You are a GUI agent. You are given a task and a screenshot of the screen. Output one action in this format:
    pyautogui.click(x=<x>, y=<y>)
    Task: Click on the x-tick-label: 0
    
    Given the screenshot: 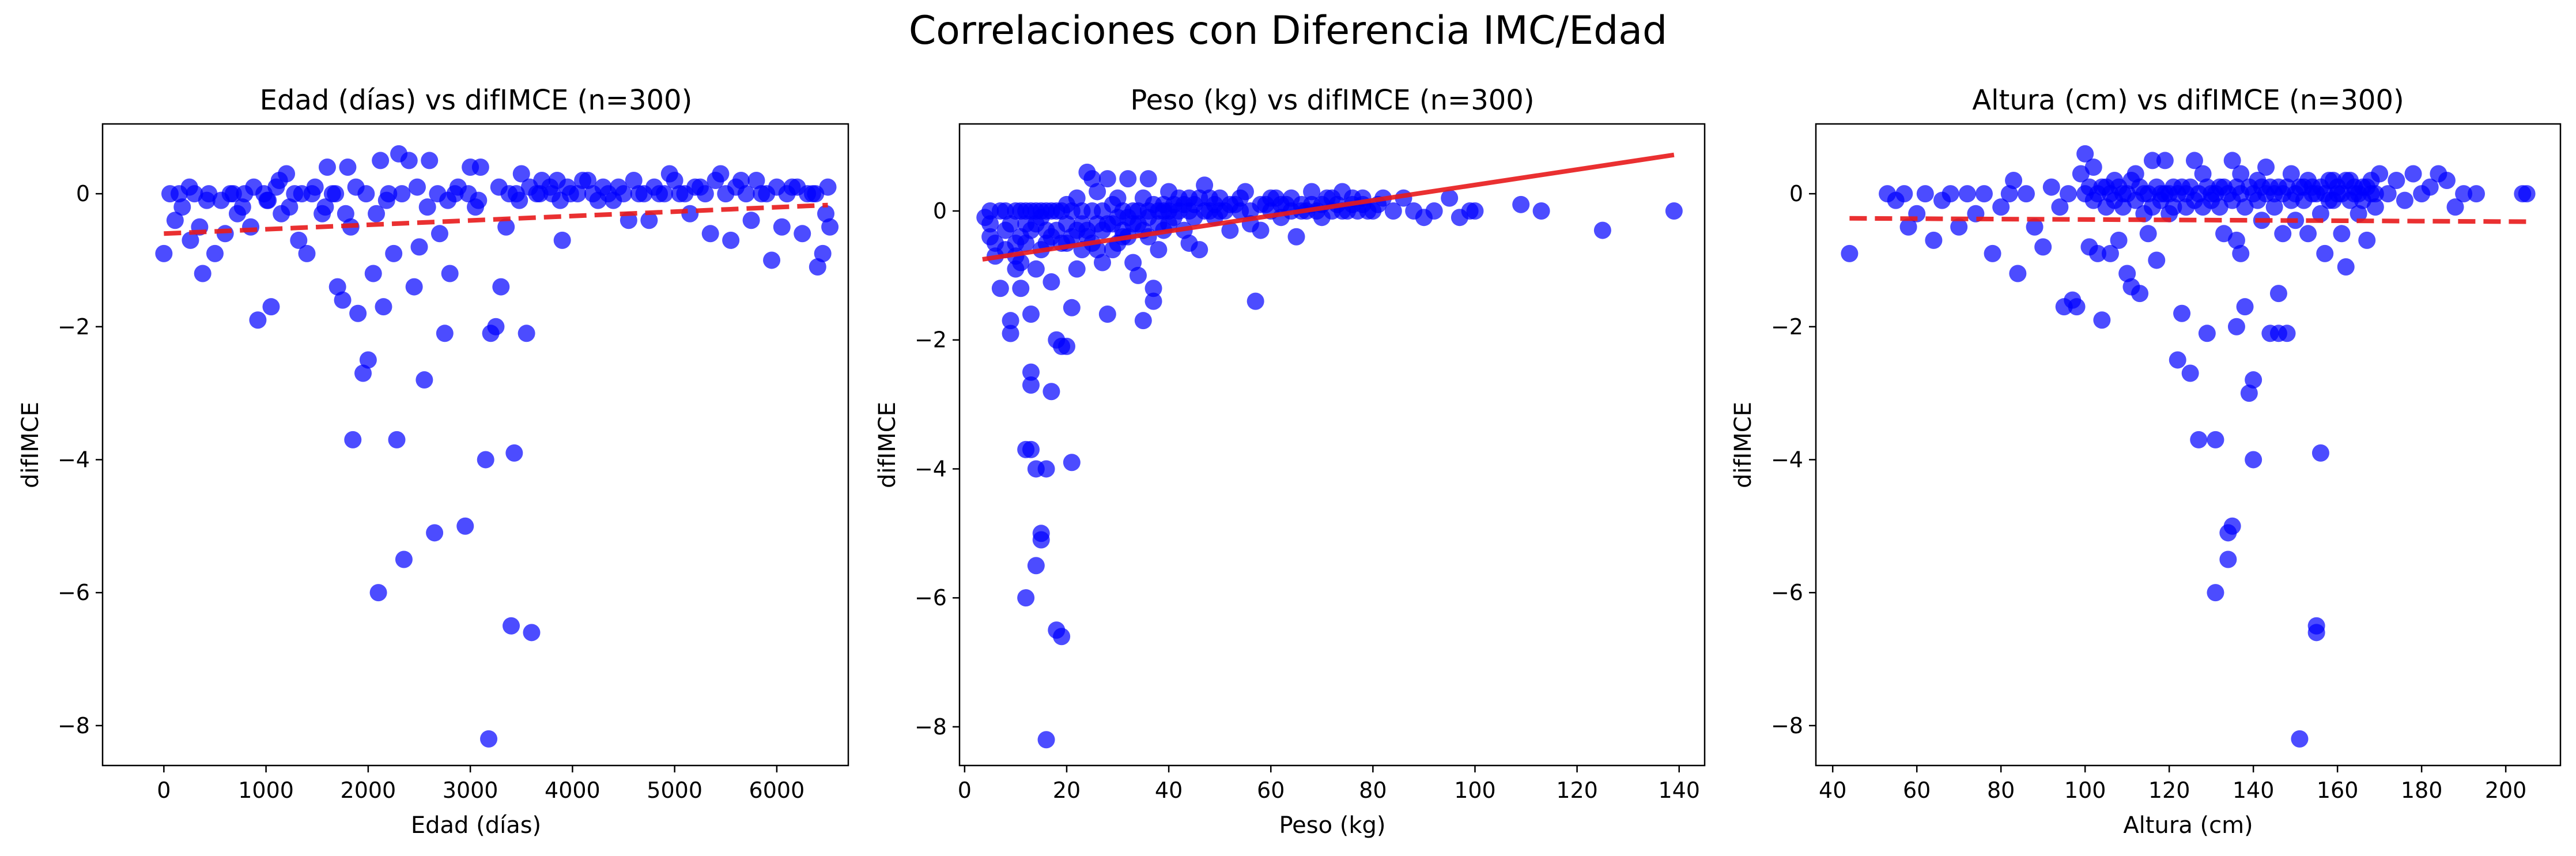 What is the action you would take?
    pyautogui.click(x=164, y=790)
    